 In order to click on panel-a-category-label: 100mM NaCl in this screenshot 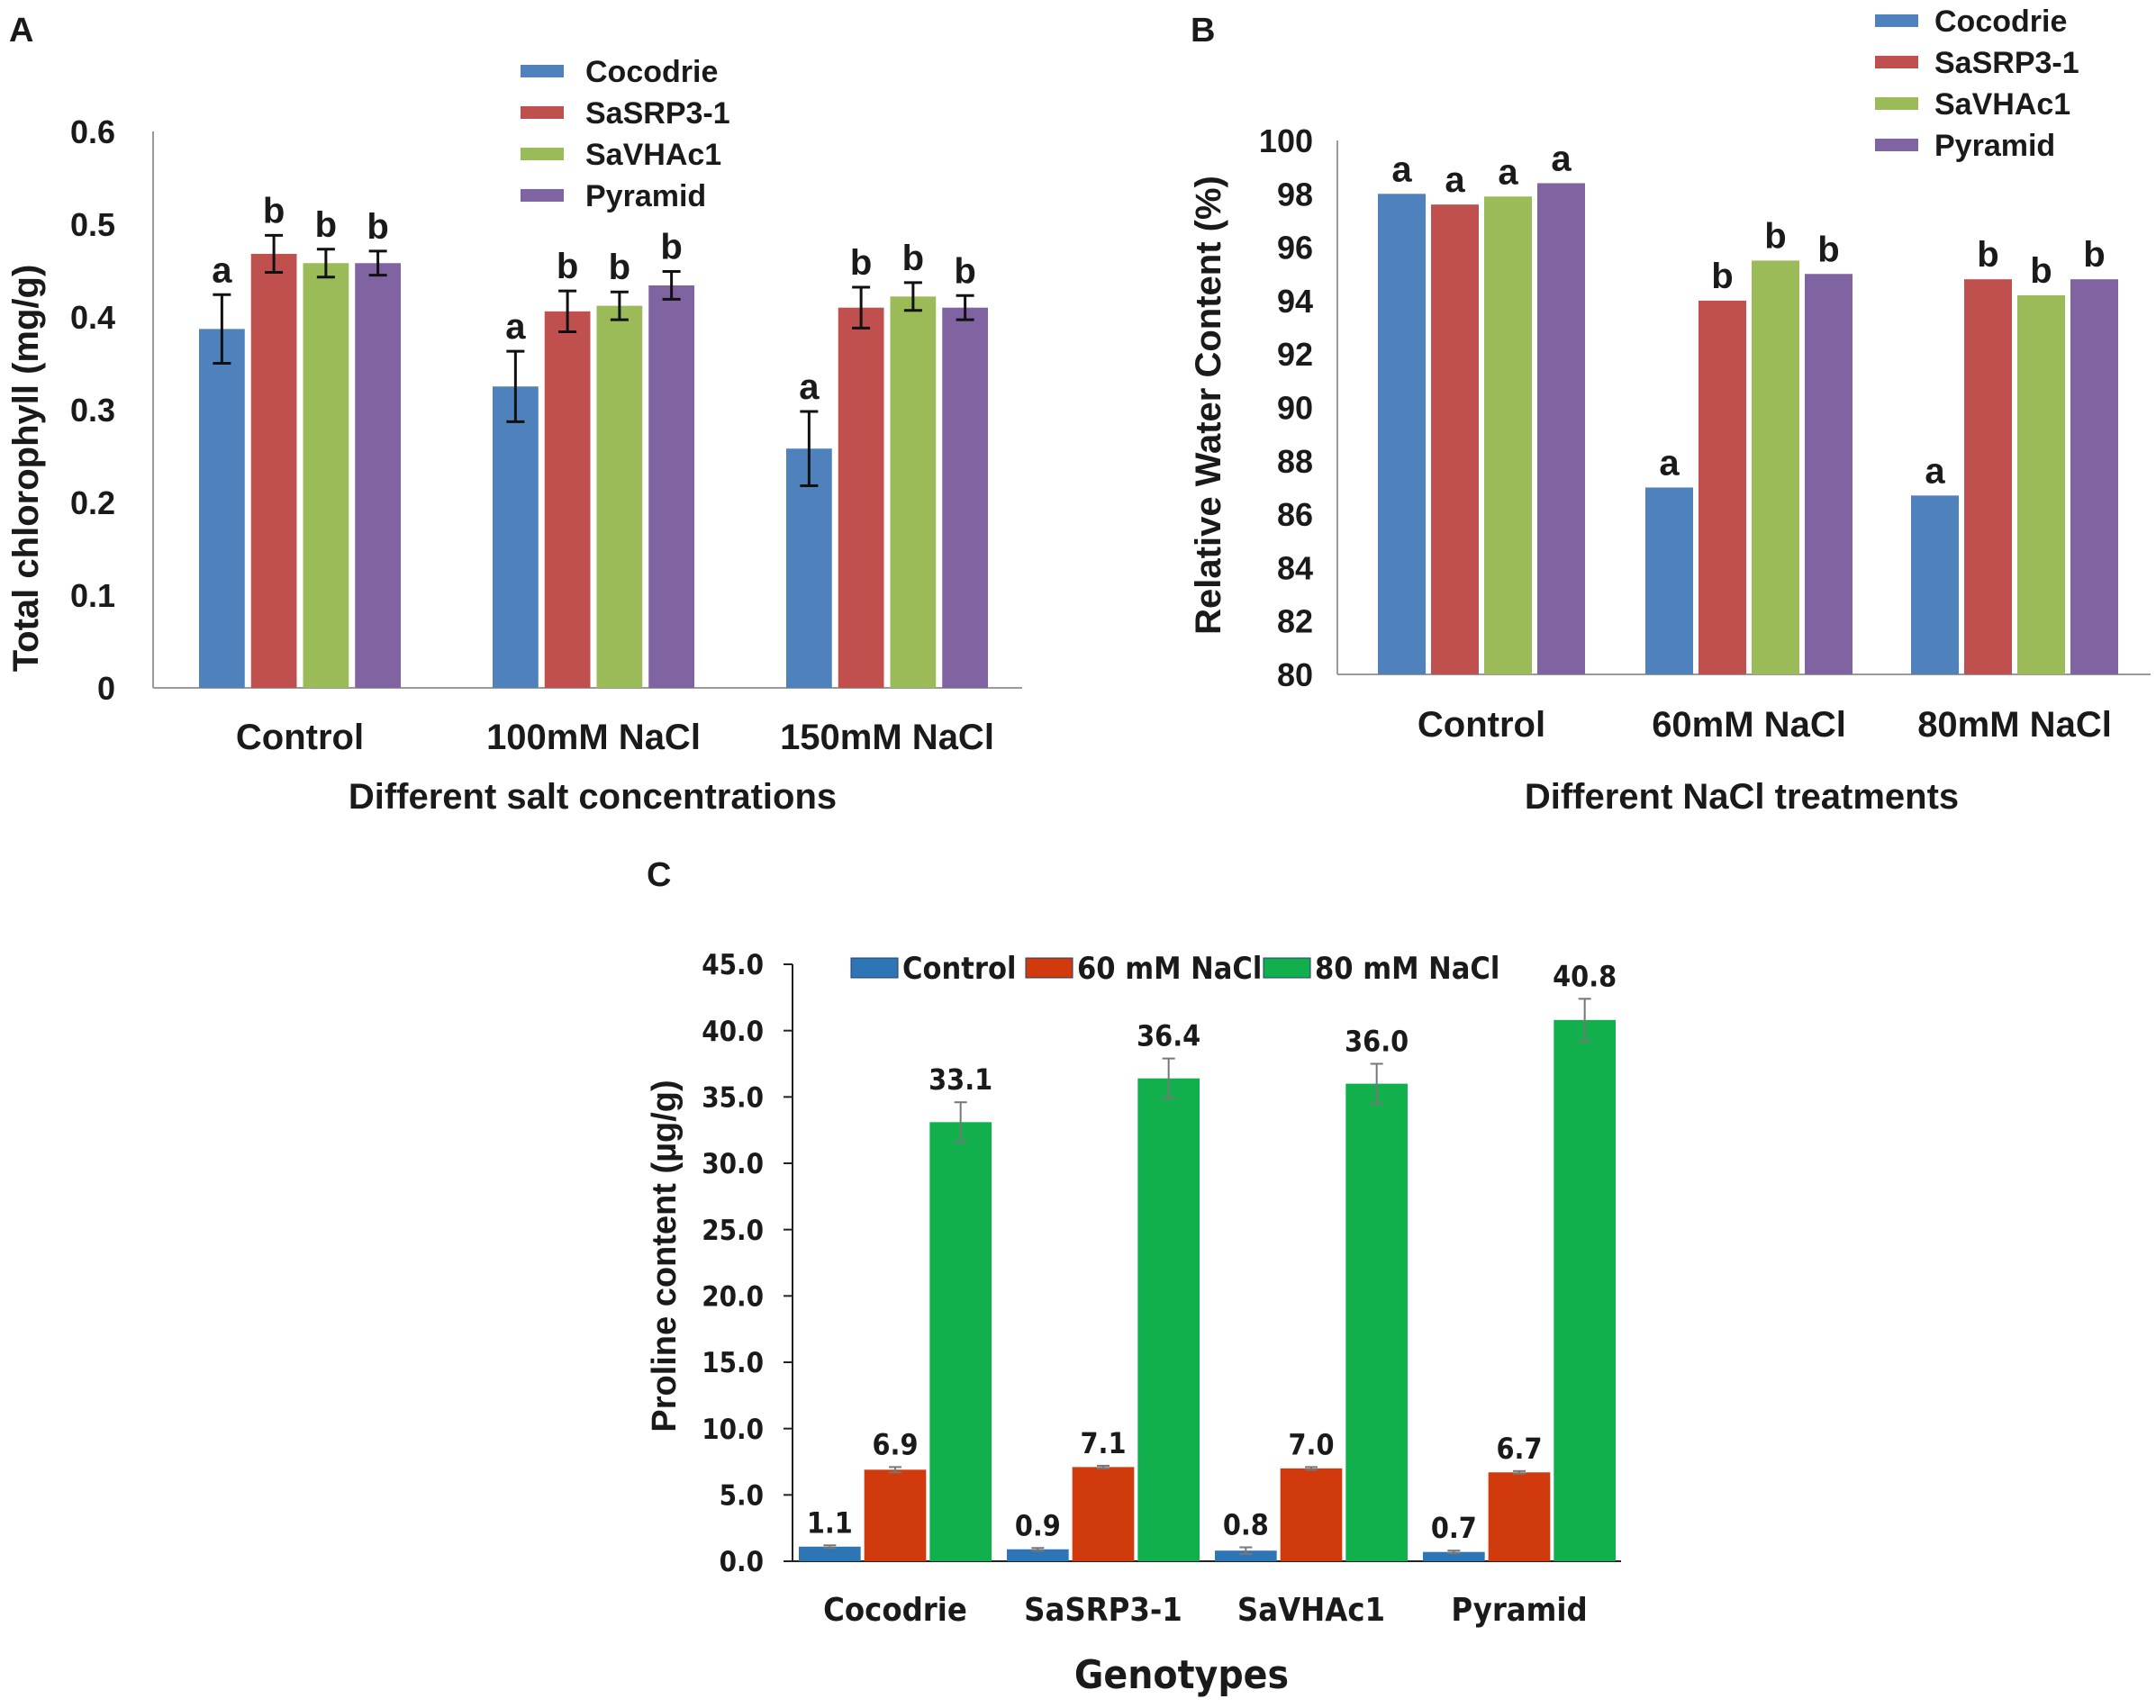, I will do `click(593, 737)`.